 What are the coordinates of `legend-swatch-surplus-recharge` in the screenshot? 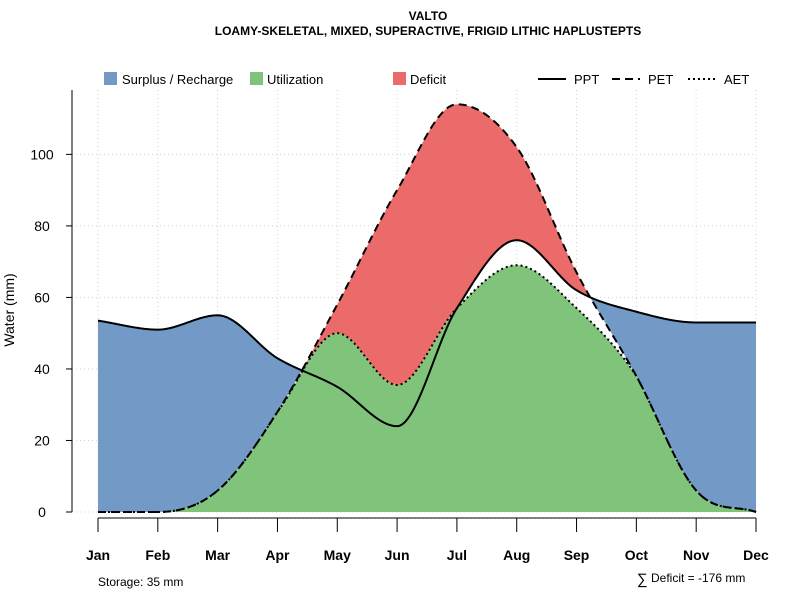 It's located at (110, 78).